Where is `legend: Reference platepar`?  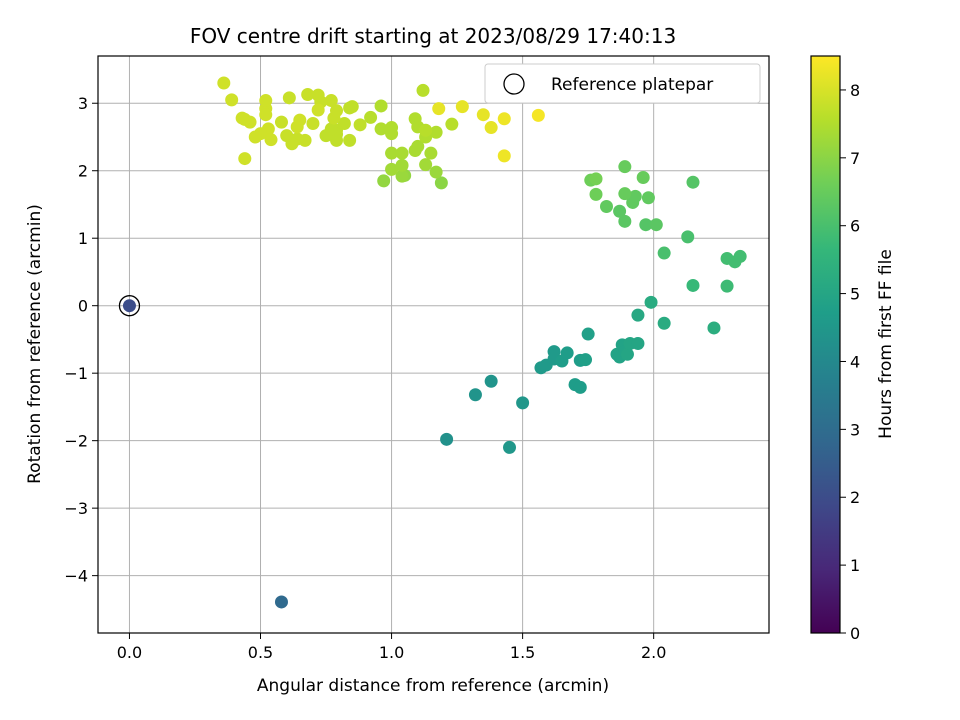 legend: Reference platepar is located at coordinates (622, 83).